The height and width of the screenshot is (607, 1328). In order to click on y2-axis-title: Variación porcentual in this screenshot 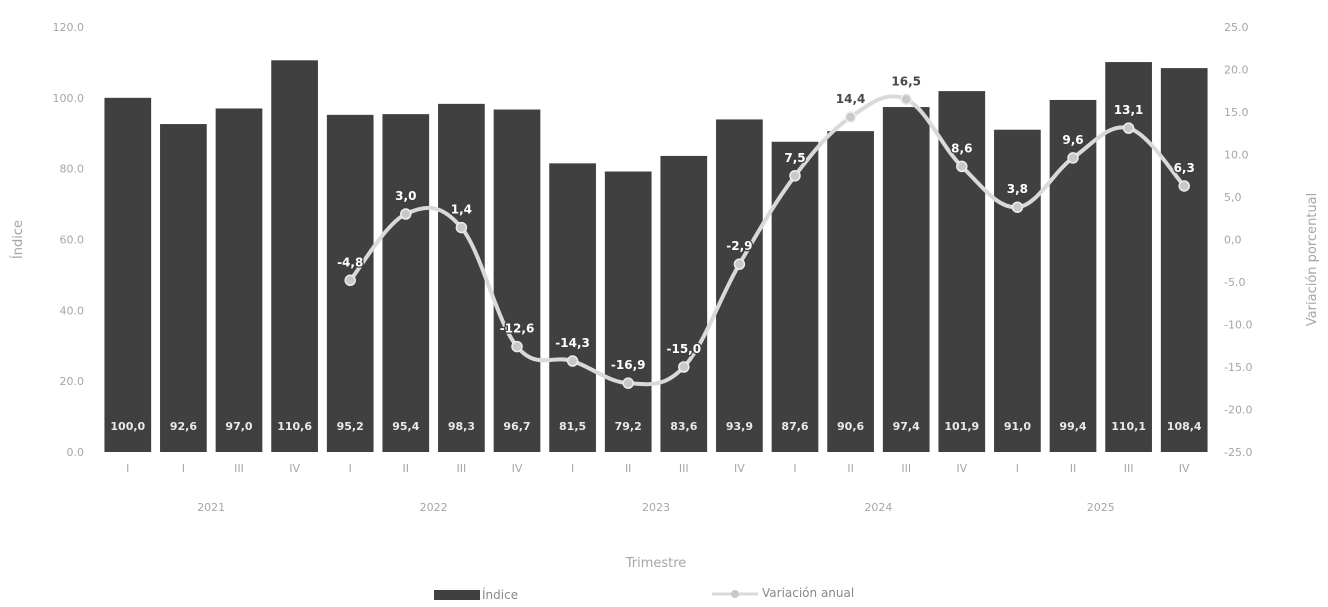, I will do `click(1312, 259)`.